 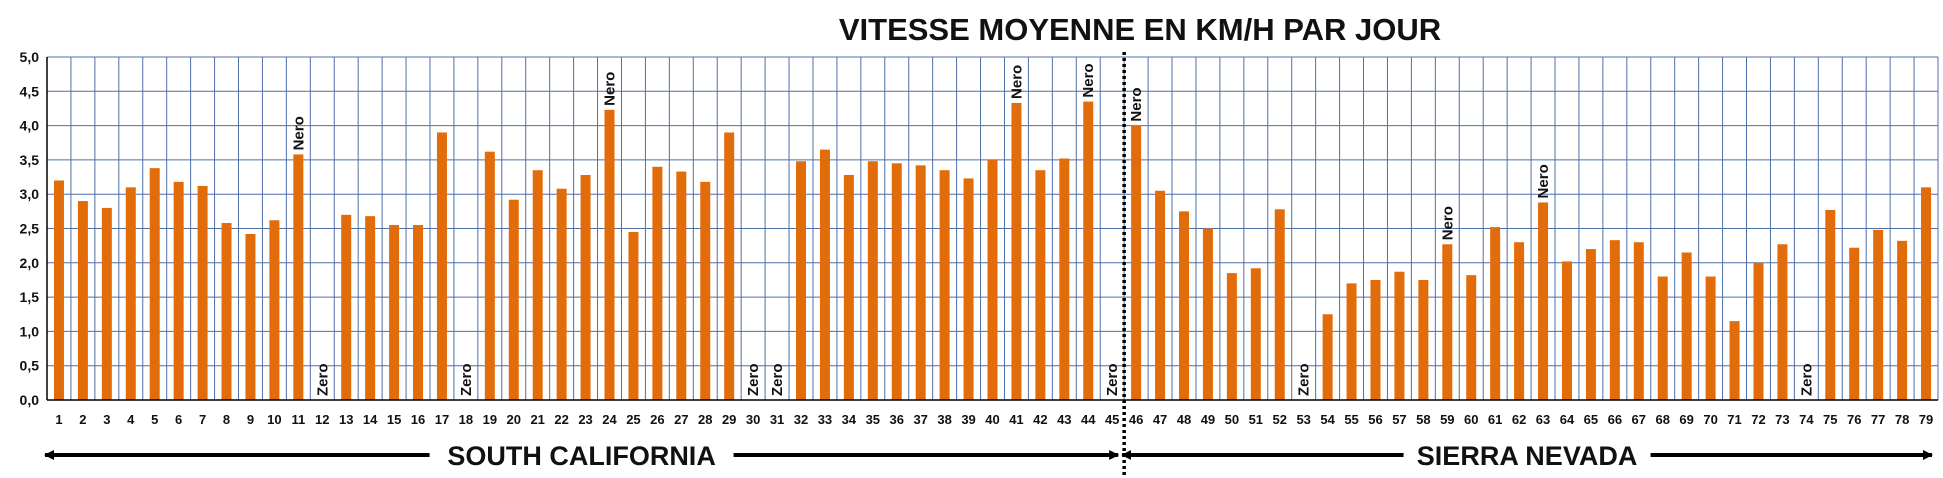 What do you see at coordinates (30, 263) in the screenshot?
I see `y-tick-label: 2,0` at bounding box center [30, 263].